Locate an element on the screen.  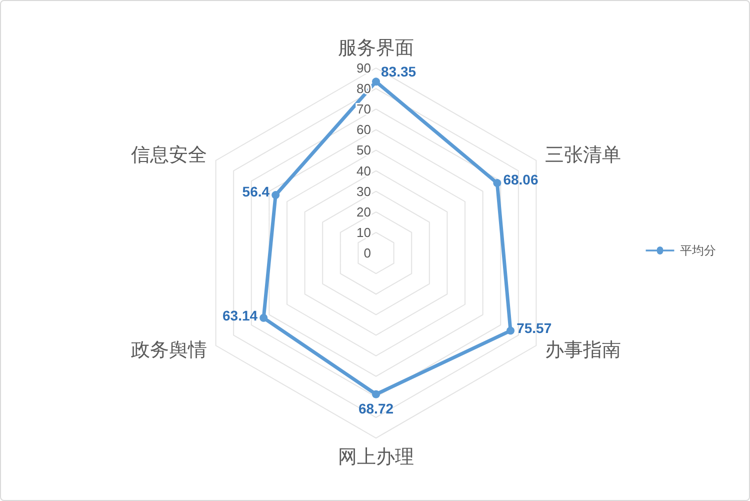
spoke-label: 网上办理 is located at coordinates (376, 457).